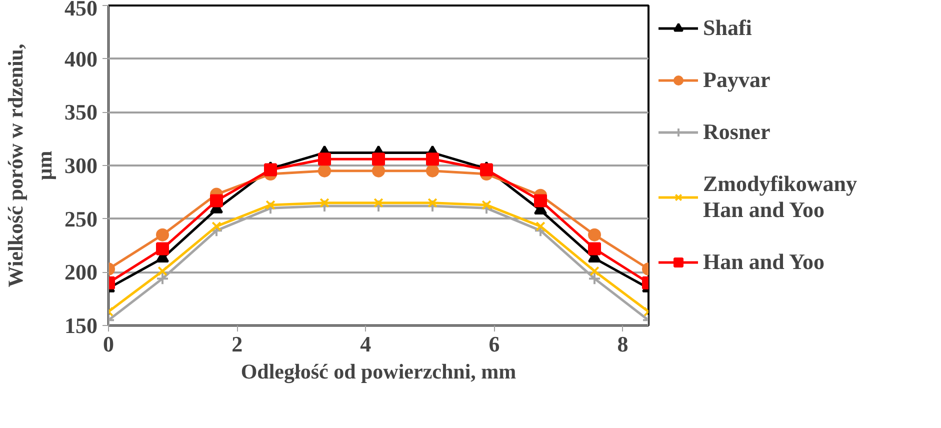  Describe the element at coordinates (108, 344) in the screenshot. I see `x-tick-label: 0` at that location.